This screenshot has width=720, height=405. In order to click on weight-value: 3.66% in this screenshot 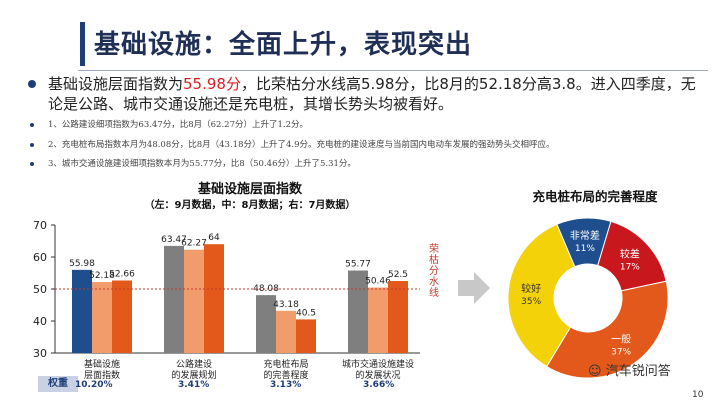, I will do `click(379, 385)`.